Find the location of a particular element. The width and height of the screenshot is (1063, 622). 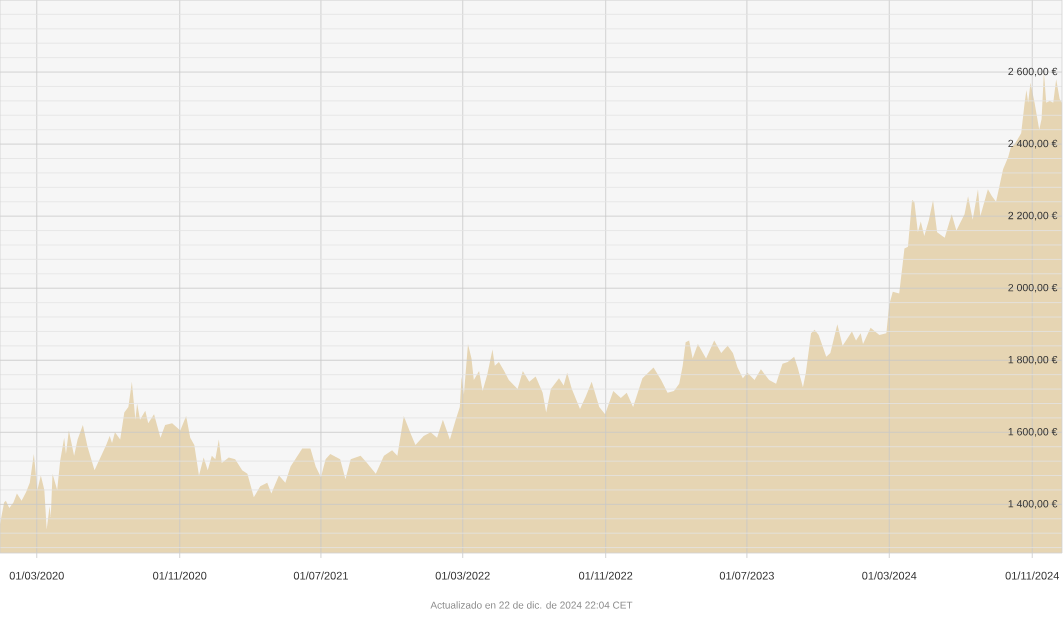

y-tick-label: 2 400,00 € is located at coordinates (1033, 144).